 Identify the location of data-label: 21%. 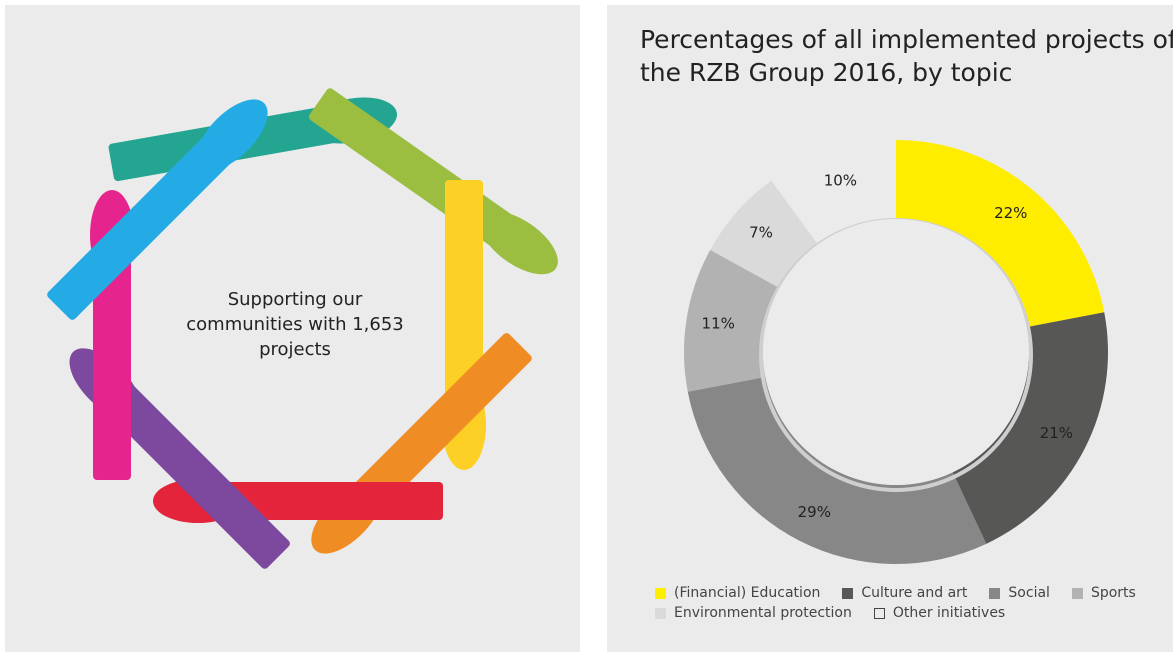
(1056, 433).